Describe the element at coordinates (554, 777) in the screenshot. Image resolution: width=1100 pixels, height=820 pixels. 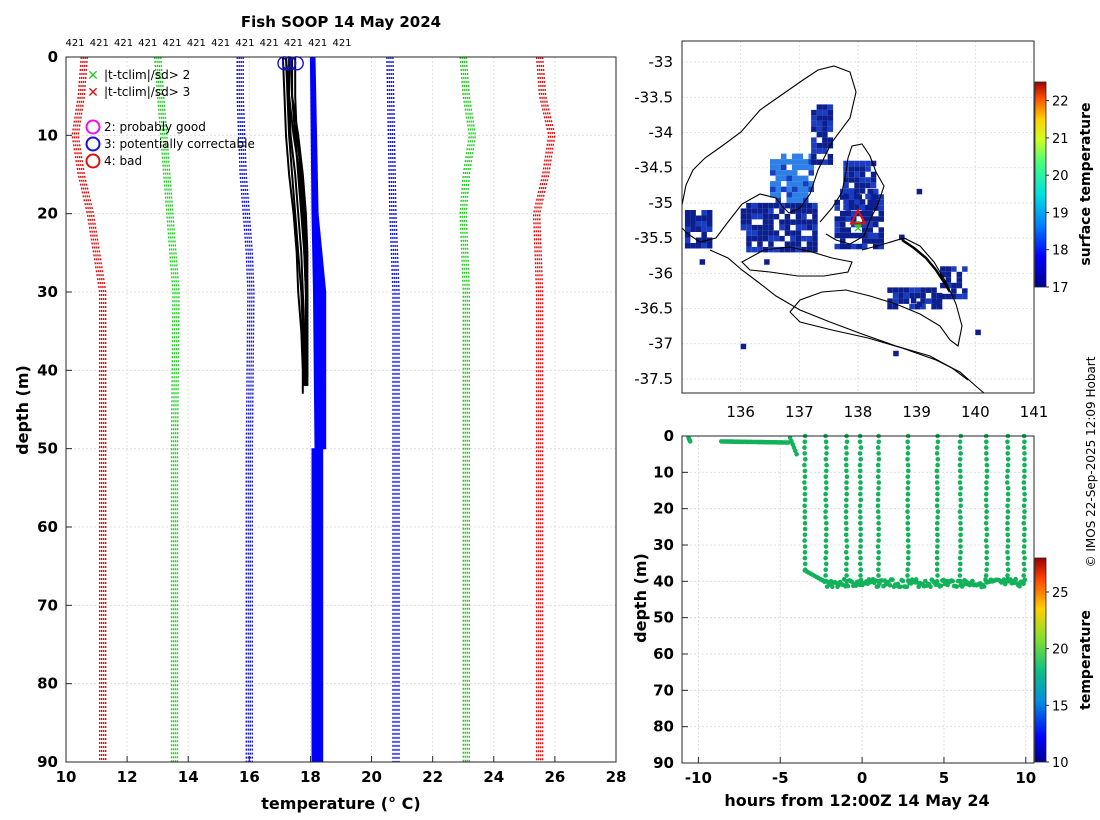
I see `x-tick-label: 26` at that location.